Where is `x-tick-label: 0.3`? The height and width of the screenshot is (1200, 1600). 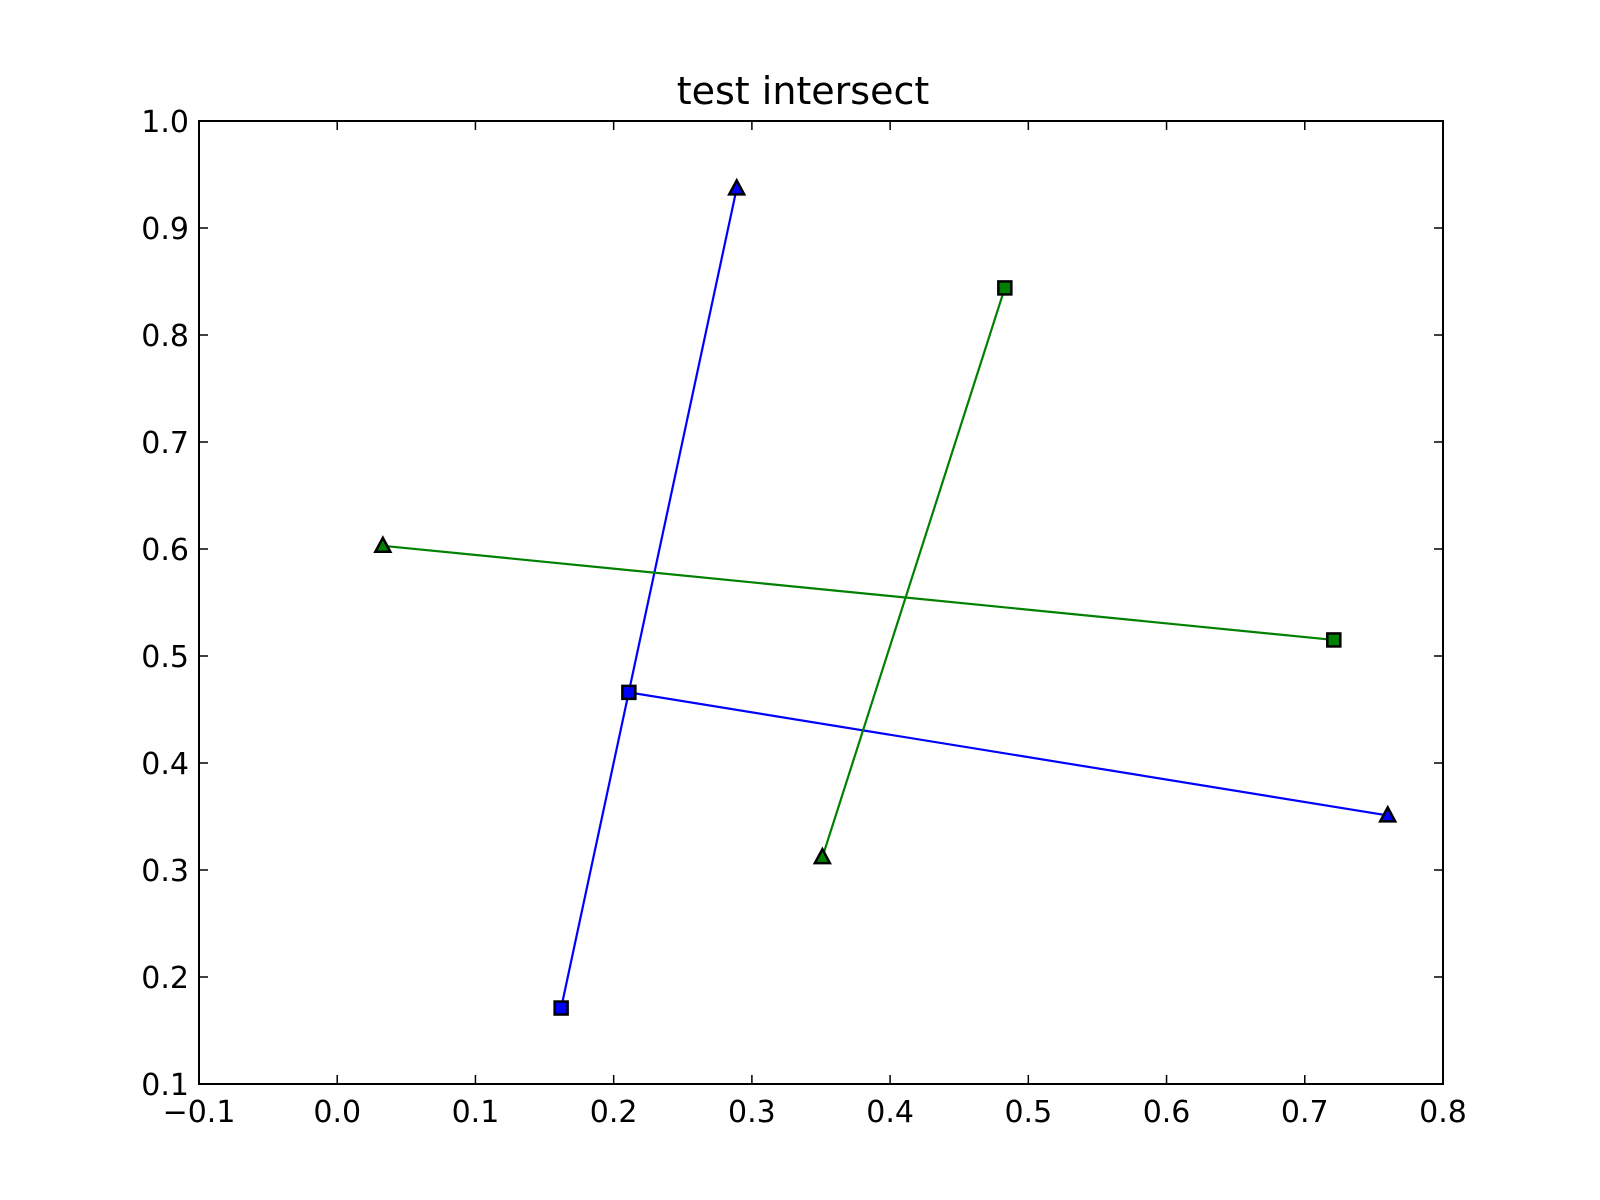 x-tick-label: 0.3 is located at coordinates (752, 1112).